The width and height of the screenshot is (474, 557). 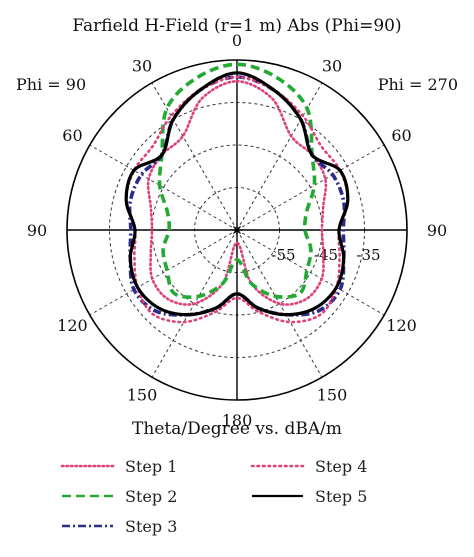 I want to click on legend-item: Step 4, so click(x=308, y=466).